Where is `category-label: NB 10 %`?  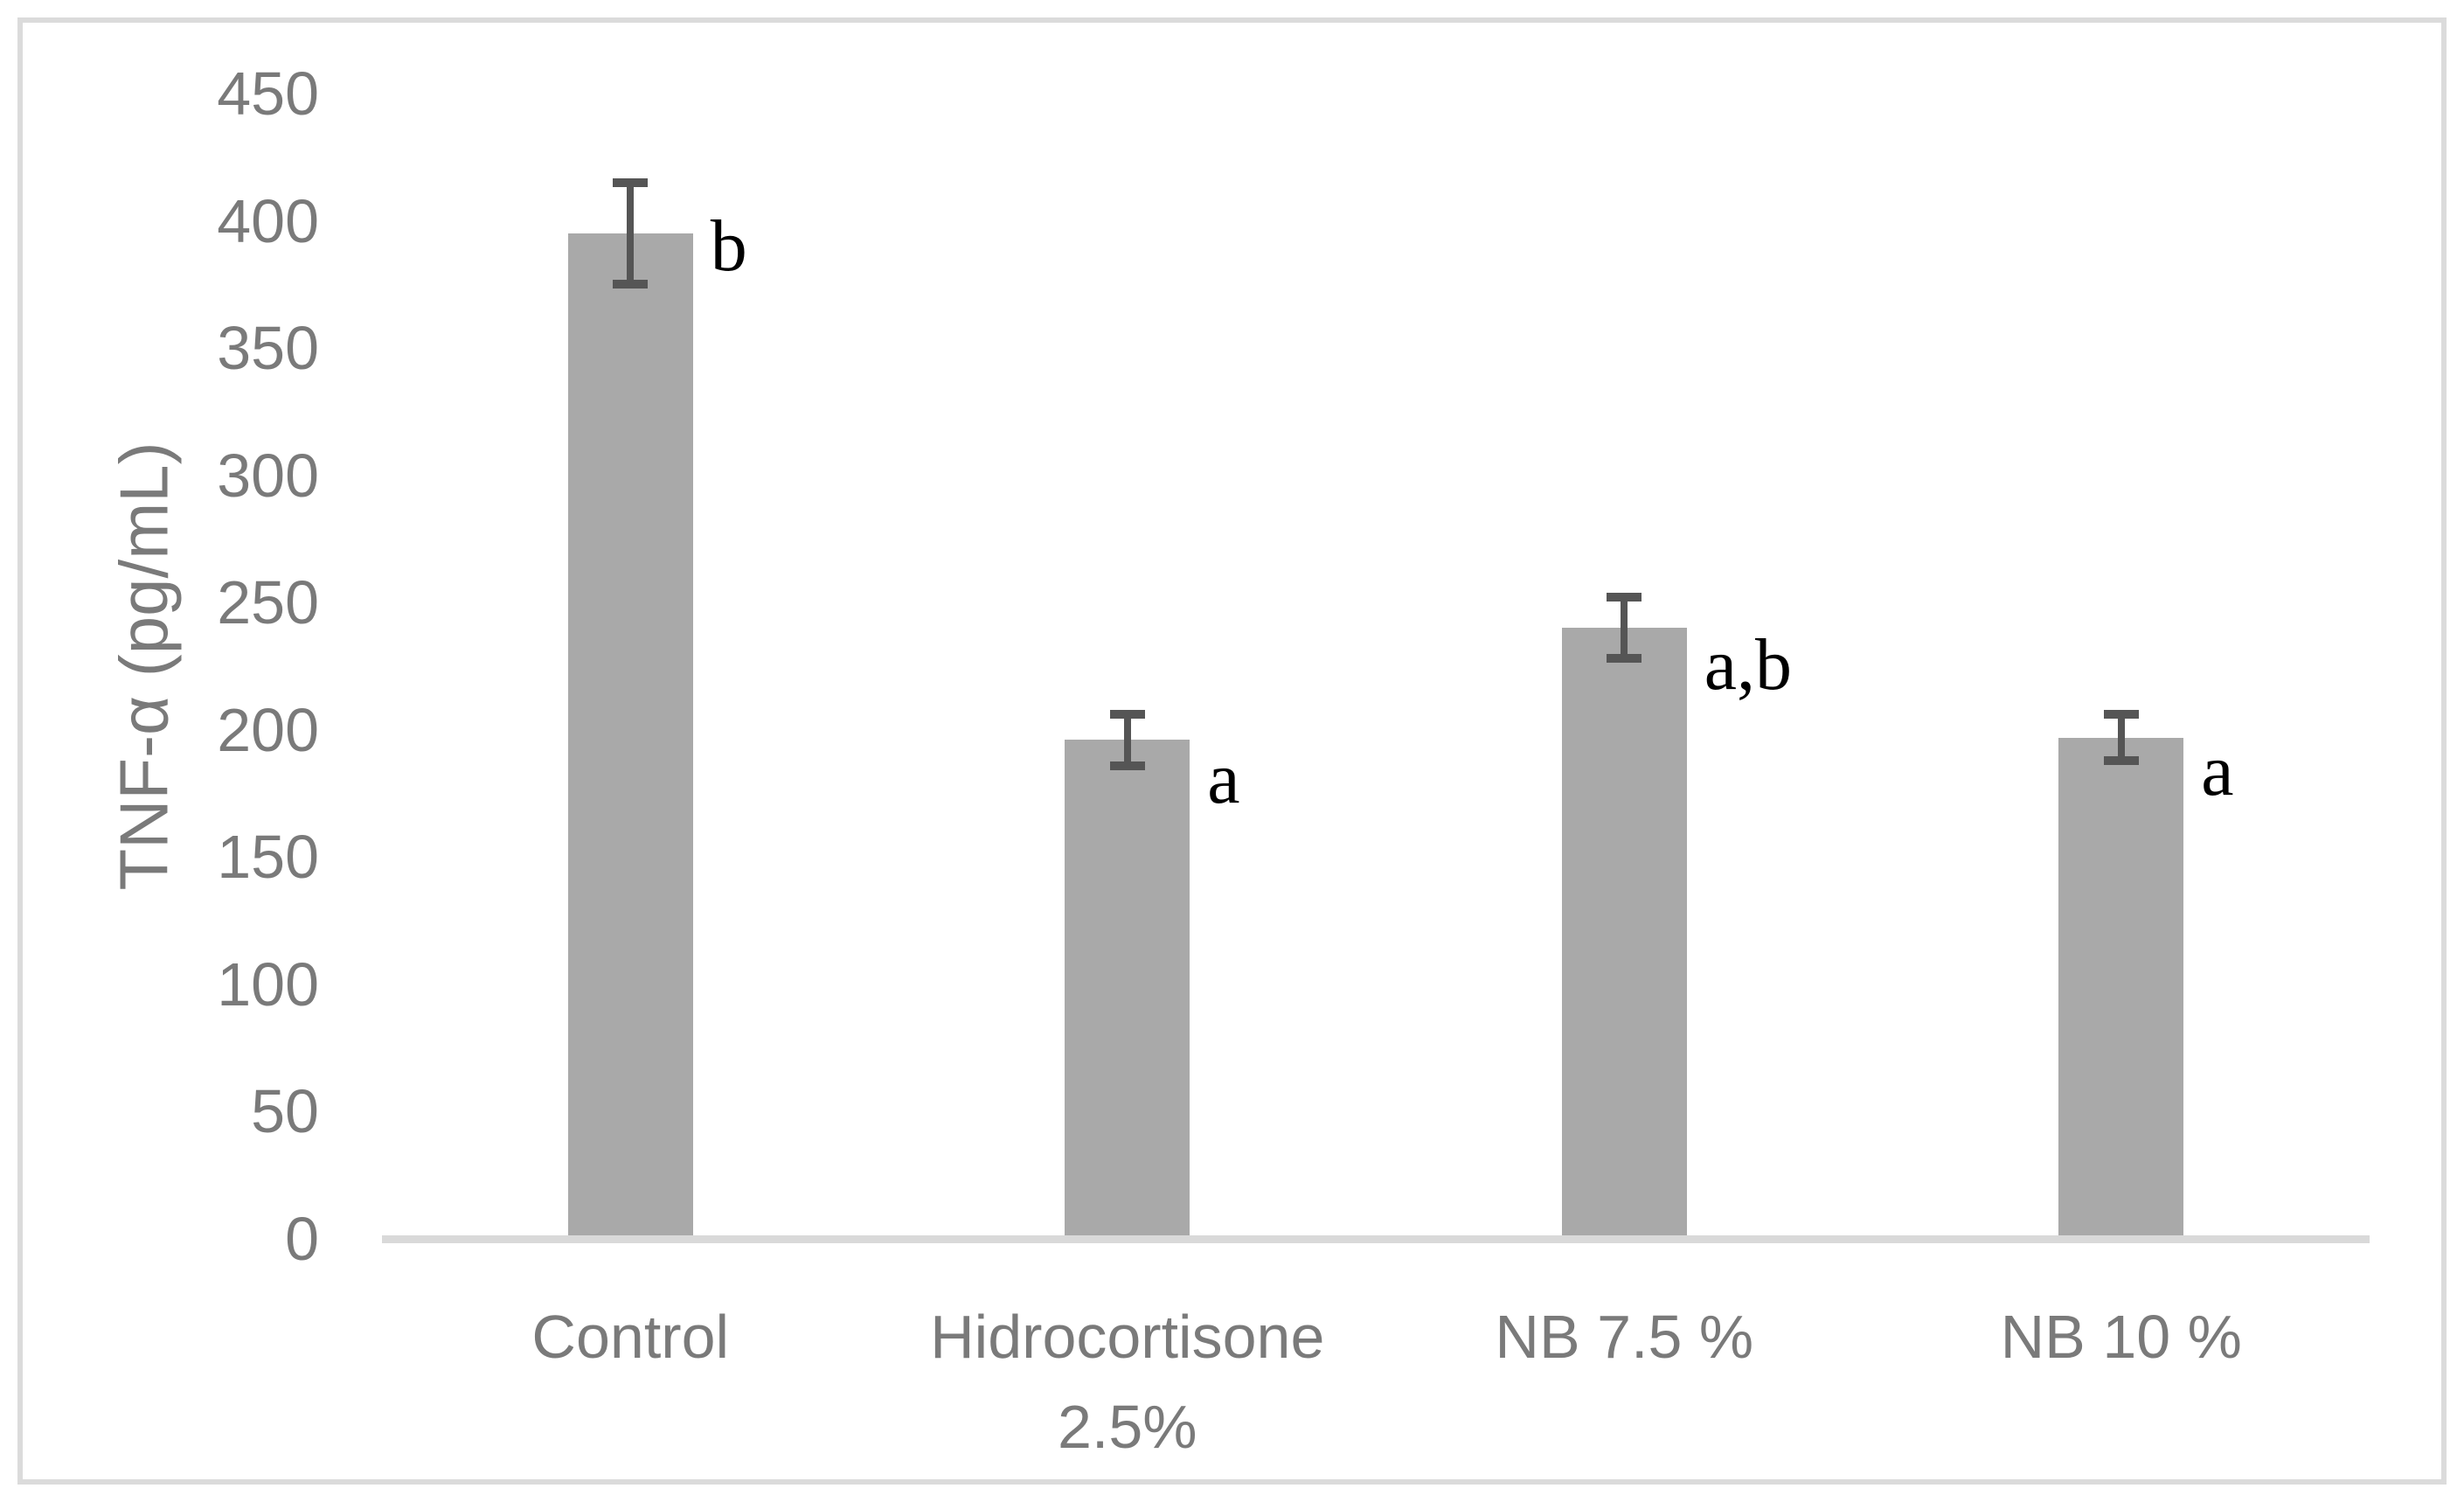 category-label: NB 10 % is located at coordinates (2121, 1337).